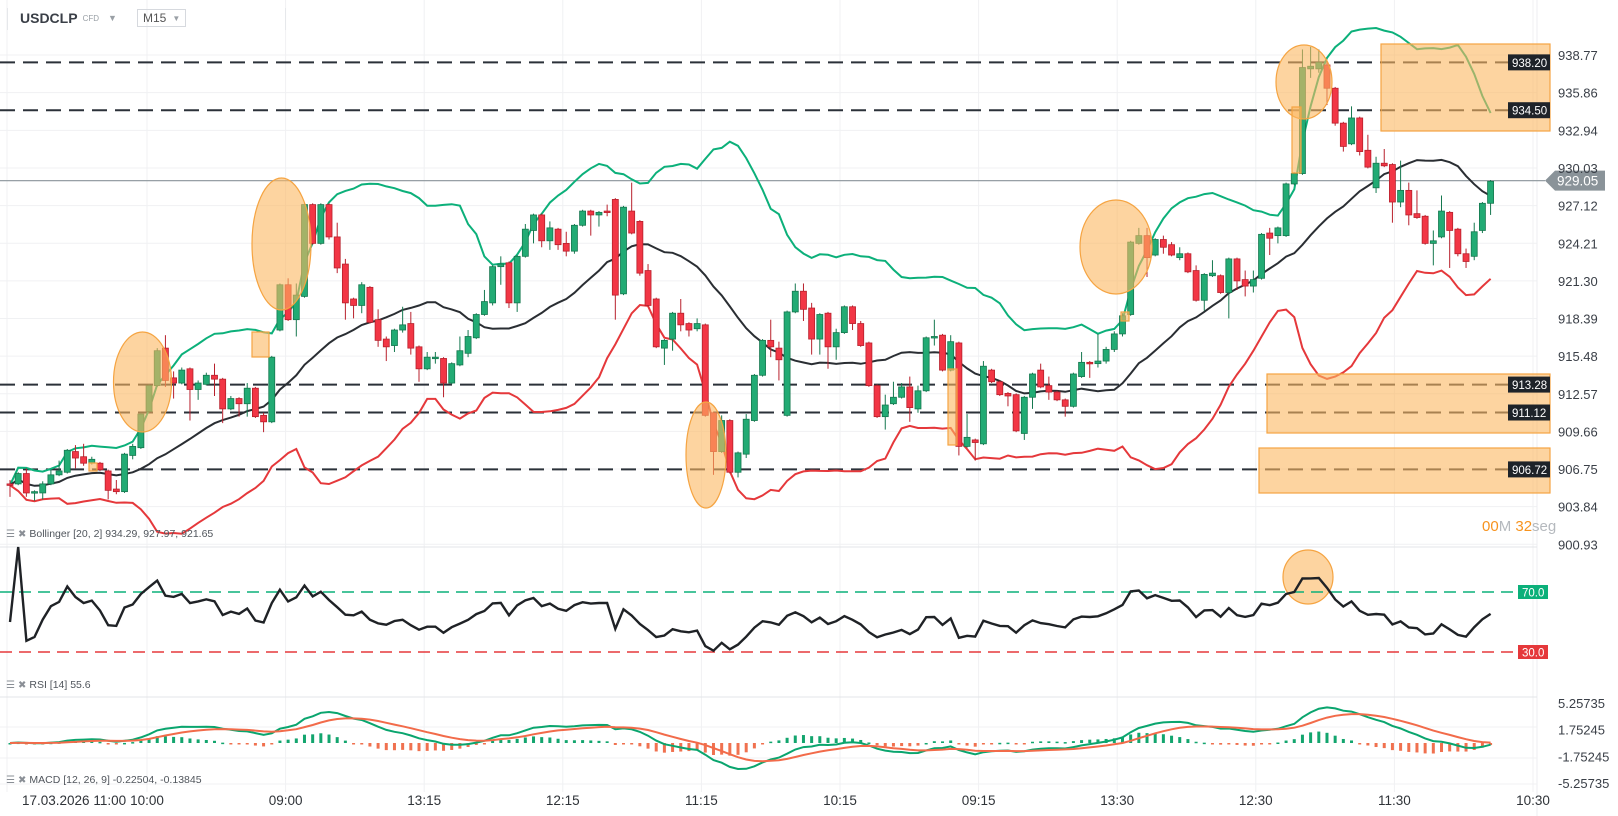 This screenshot has height=816, width=1618. Describe the element at coordinates (1533, 652) in the screenshot. I see `rsi-level-box` at that location.